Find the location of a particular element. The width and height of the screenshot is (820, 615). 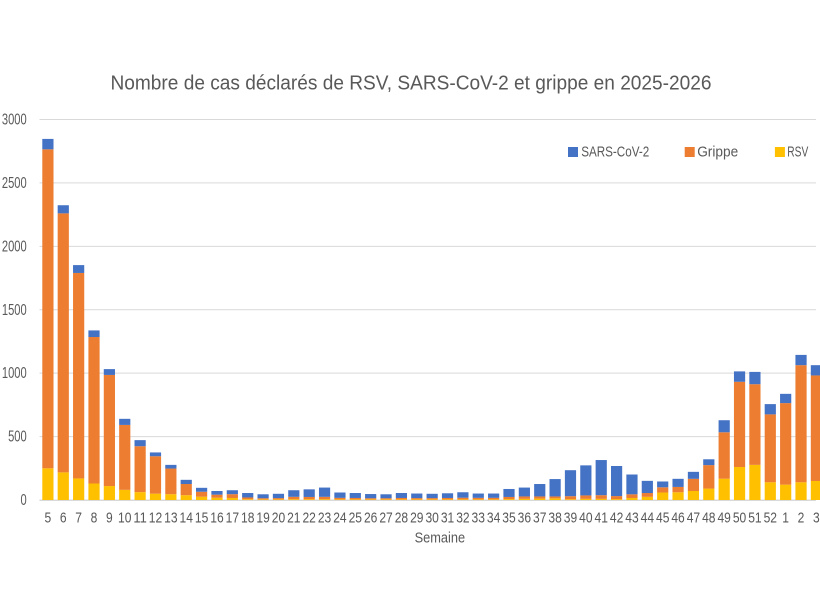

svg-text: 1000 is located at coordinates (14, 373).